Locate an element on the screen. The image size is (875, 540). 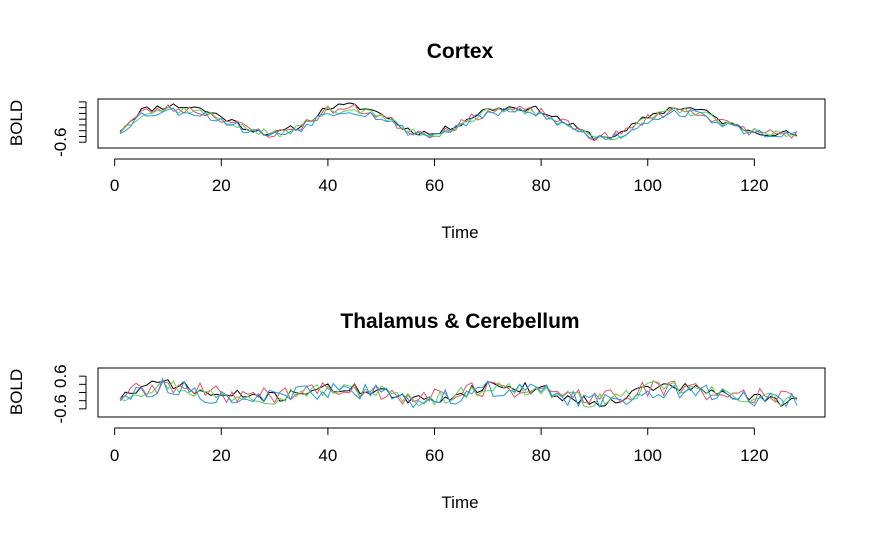
y-axis: -0.6 0.6 is located at coordinates (69, 393).